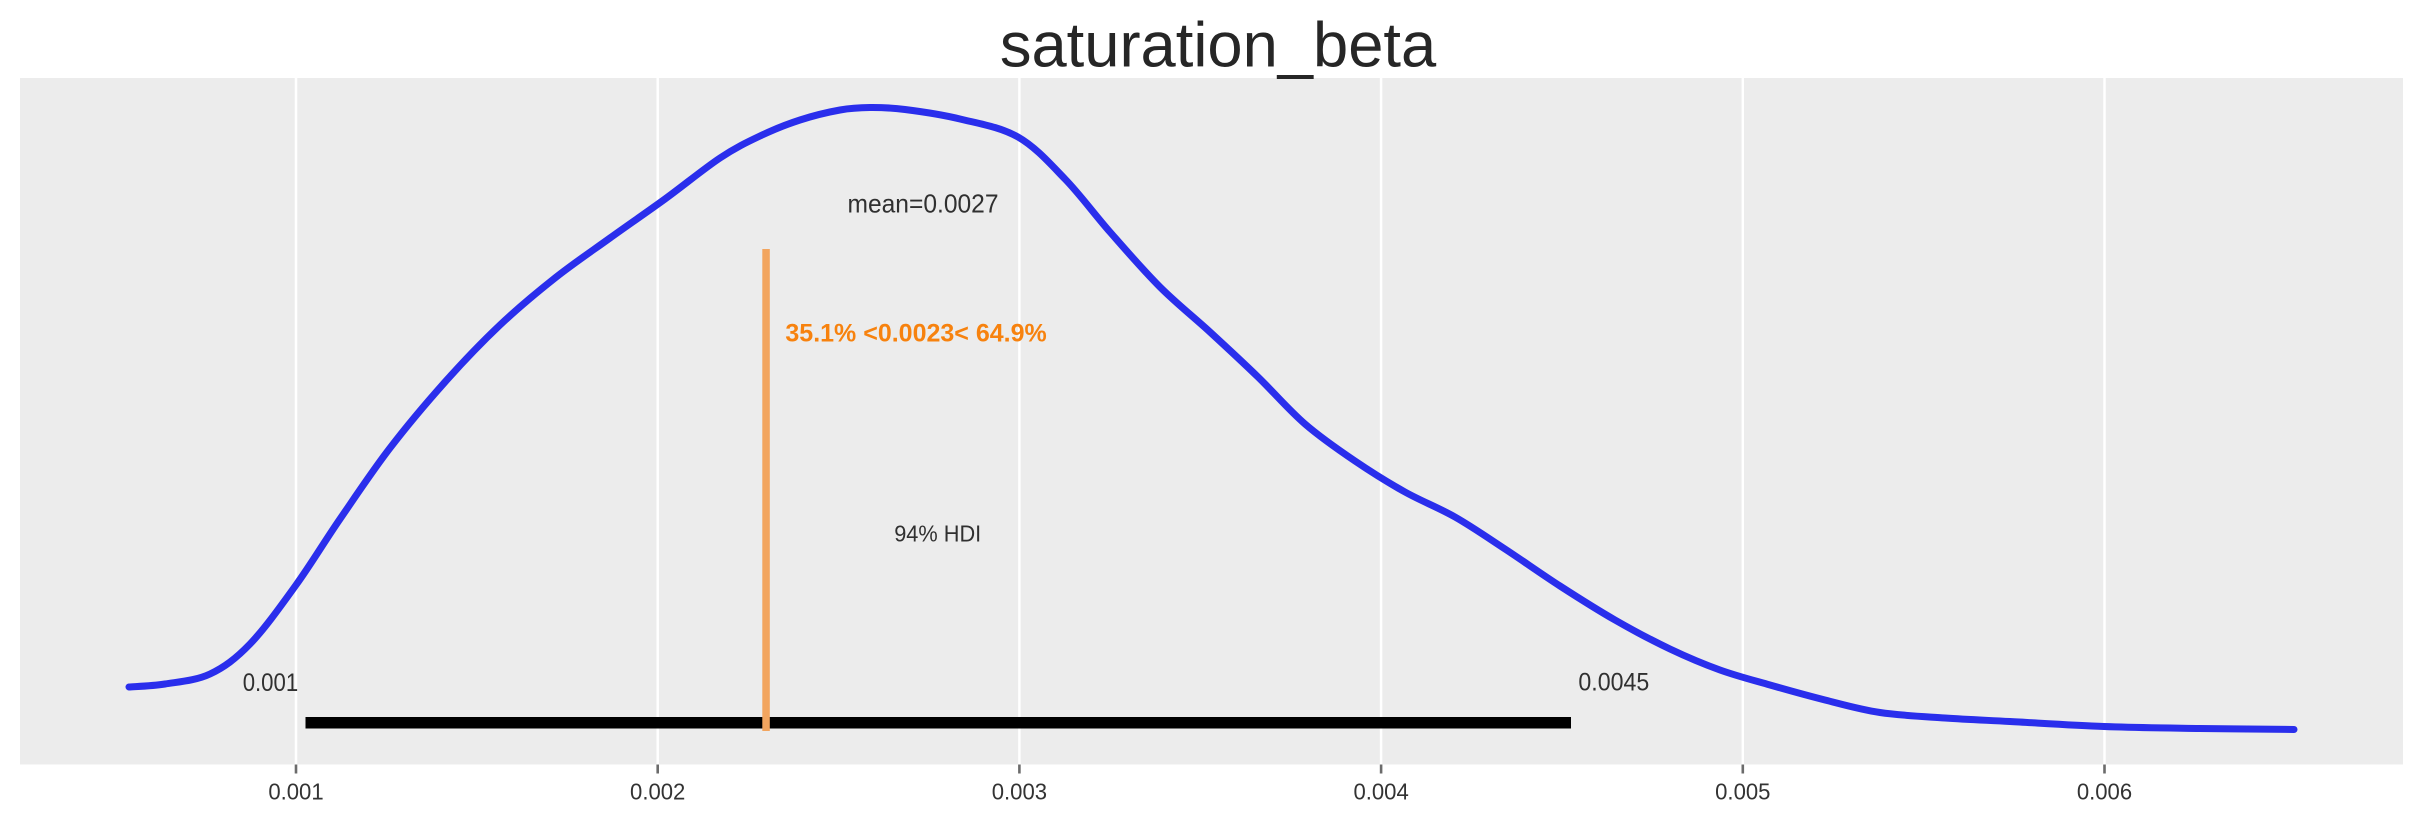 The image size is (2423, 823). What do you see at coordinates (937, 533) in the screenshot?
I see `svg-text: 94% HDI` at bounding box center [937, 533].